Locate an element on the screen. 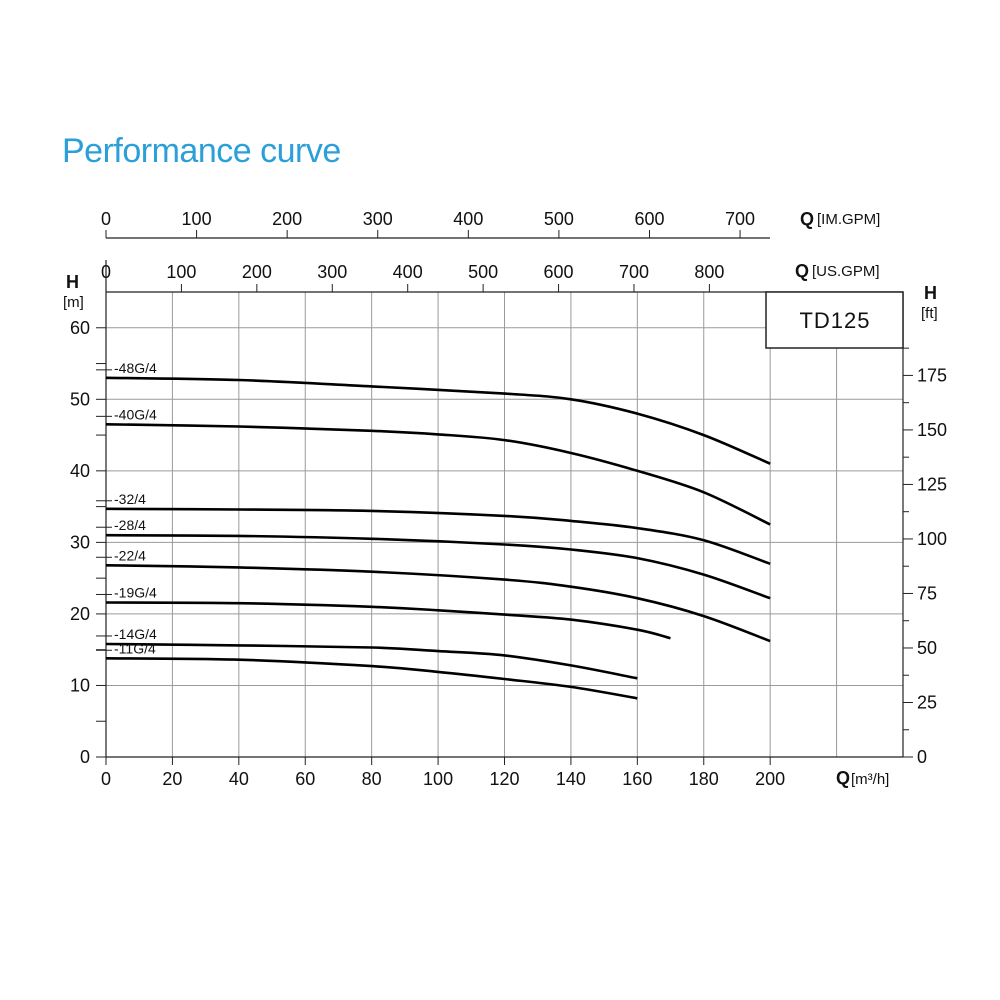 This screenshot has height=1000, width=1000. us-gpm-tick-label: 700 is located at coordinates (634, 272).